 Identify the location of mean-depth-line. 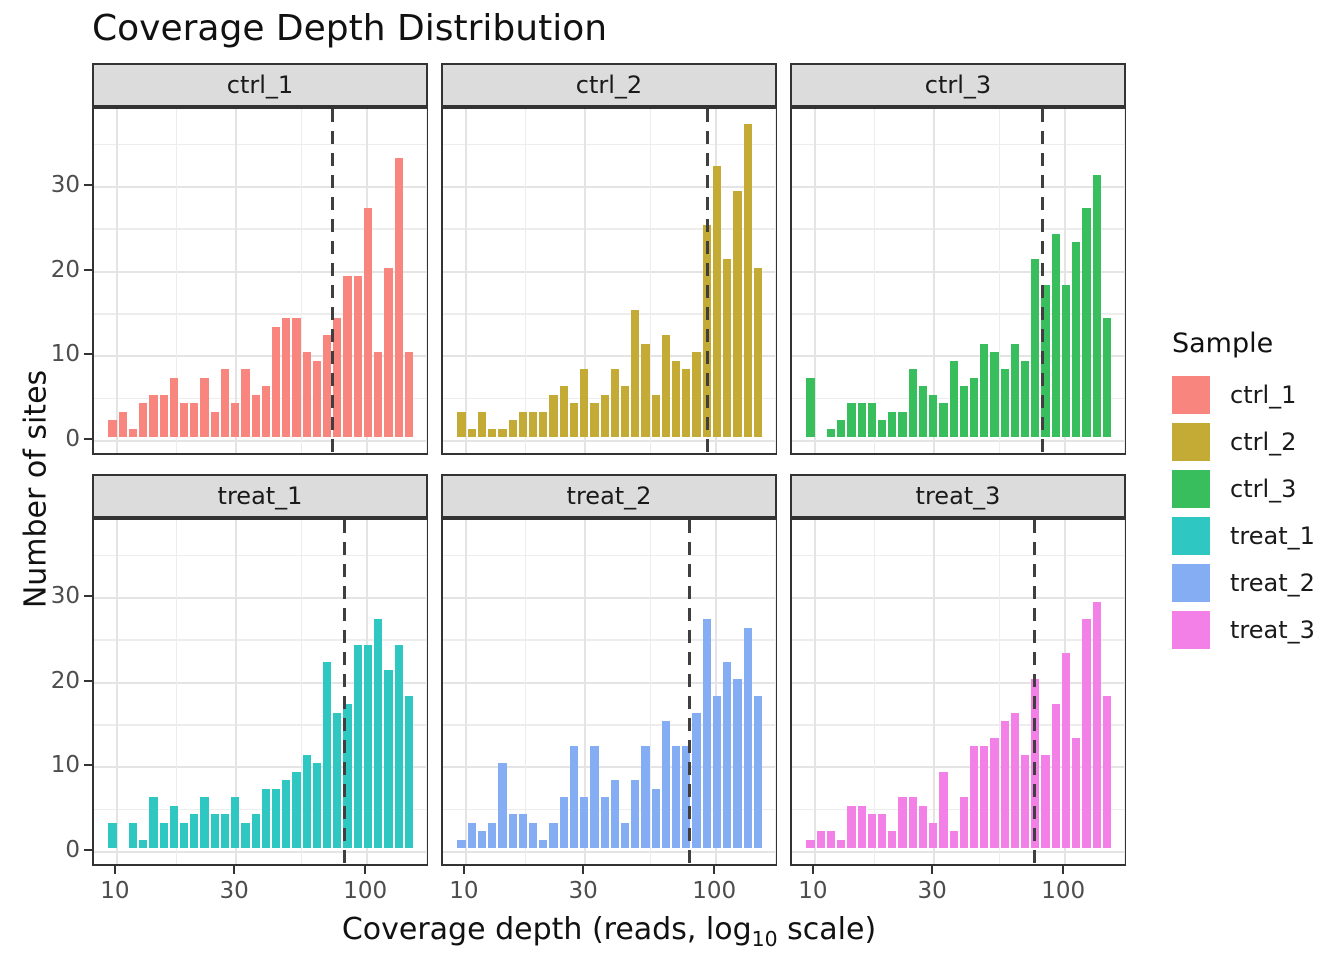
(1043, 285).